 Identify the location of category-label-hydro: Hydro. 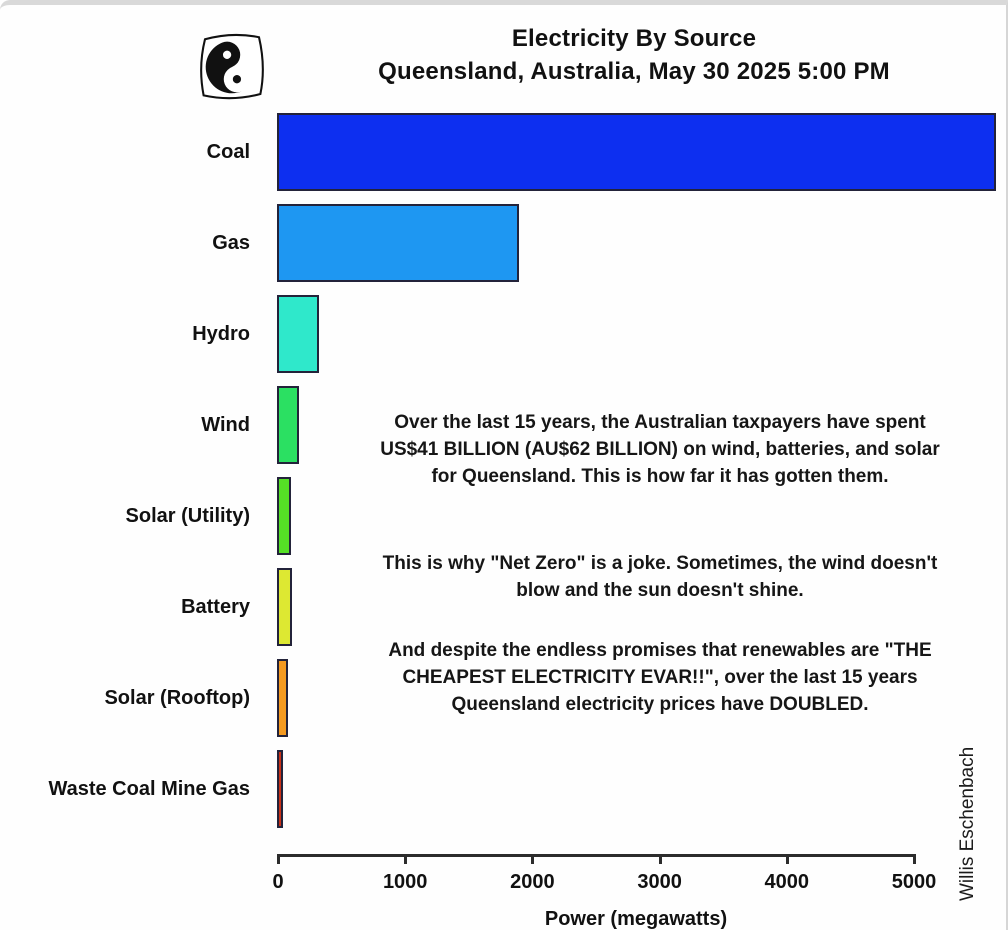
(221, 333).